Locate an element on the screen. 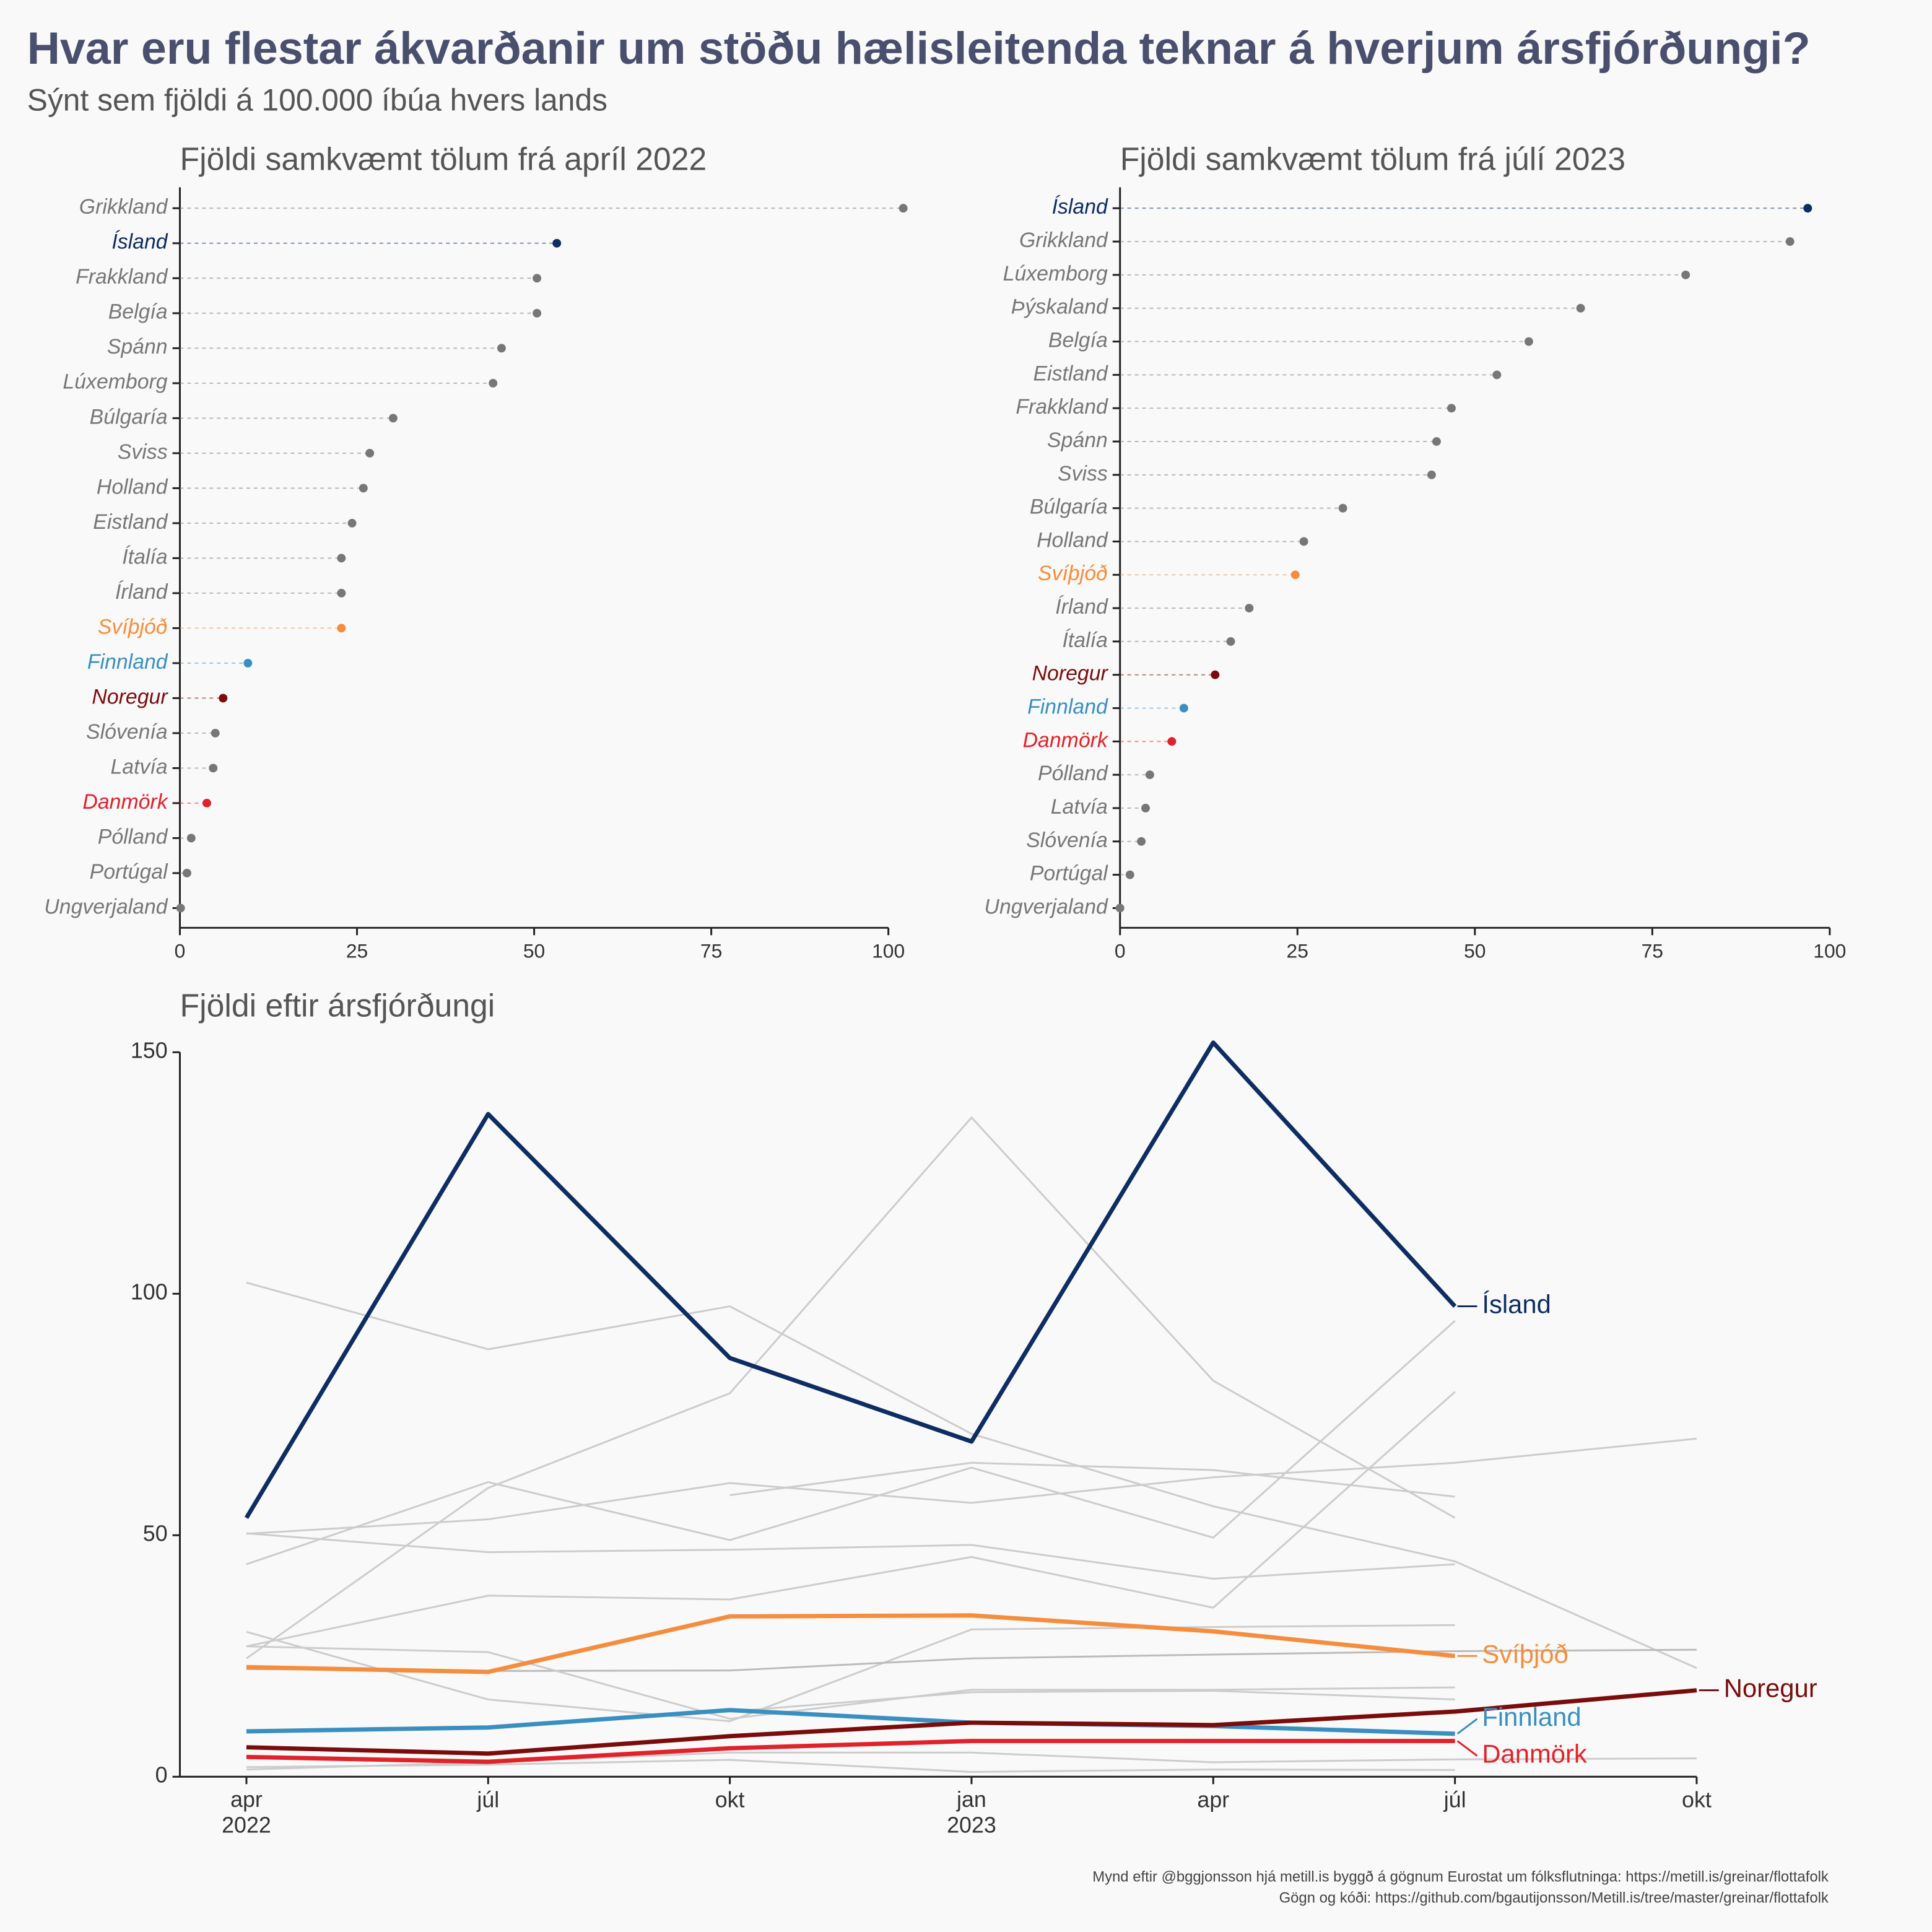  panel-title: Fjöldi samkvæmt tölum frá júlí 2023 is located at coordinates (1372, 158).